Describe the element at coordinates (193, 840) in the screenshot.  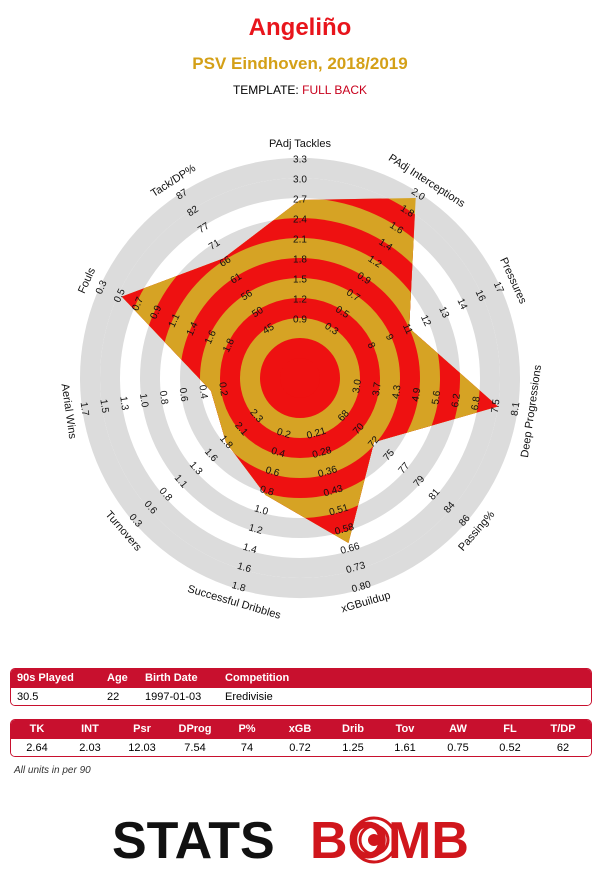
I see `logo-text-stats: STATS` at that location.